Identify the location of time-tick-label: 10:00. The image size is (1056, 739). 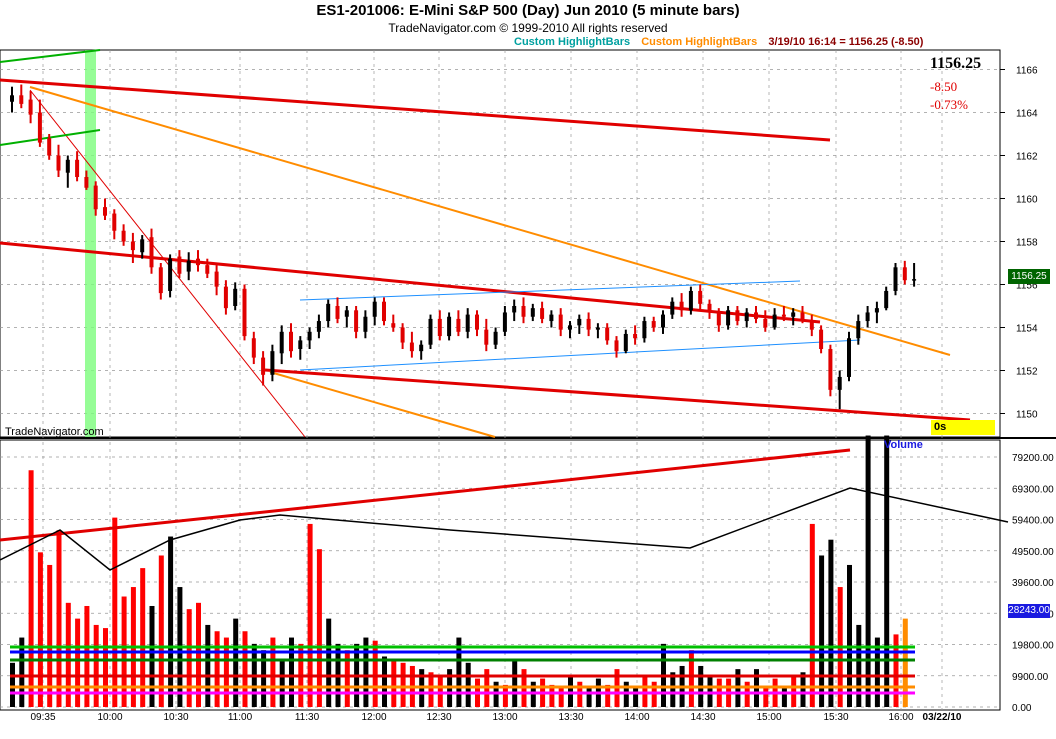
(109, 717).